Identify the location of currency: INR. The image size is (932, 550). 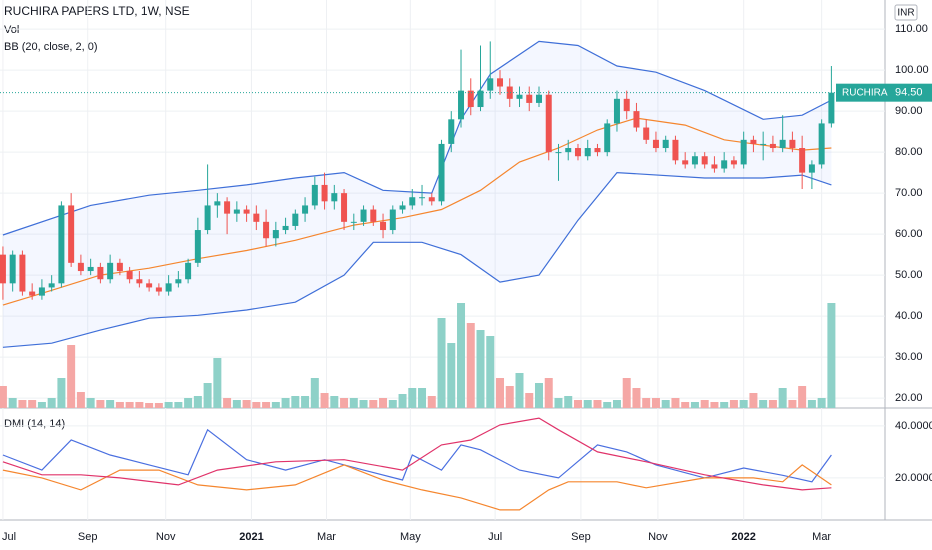
(905, 13).